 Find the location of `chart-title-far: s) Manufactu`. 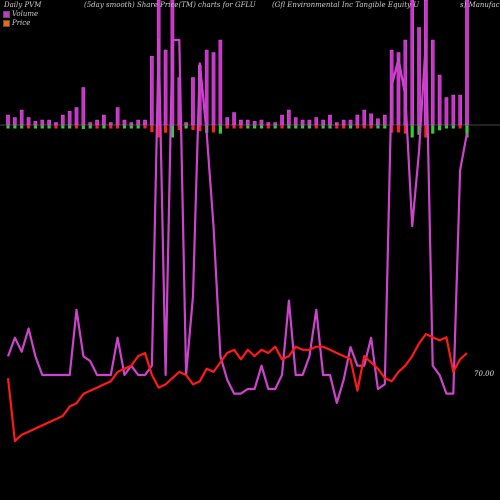

chart-title-far: s) Manufactu is located at coordinates (480, 5).